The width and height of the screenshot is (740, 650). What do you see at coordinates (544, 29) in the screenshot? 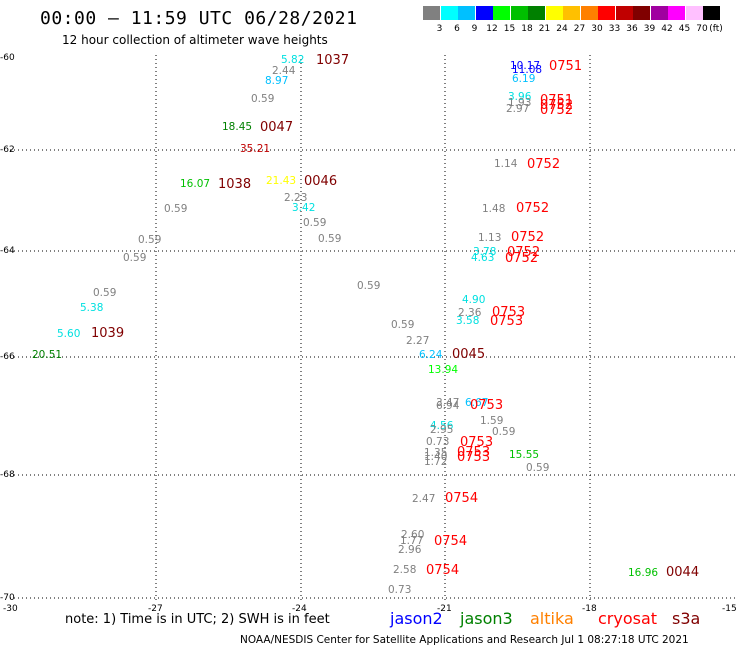
I see `scale-label: 21` at bounding box center [544, 29].